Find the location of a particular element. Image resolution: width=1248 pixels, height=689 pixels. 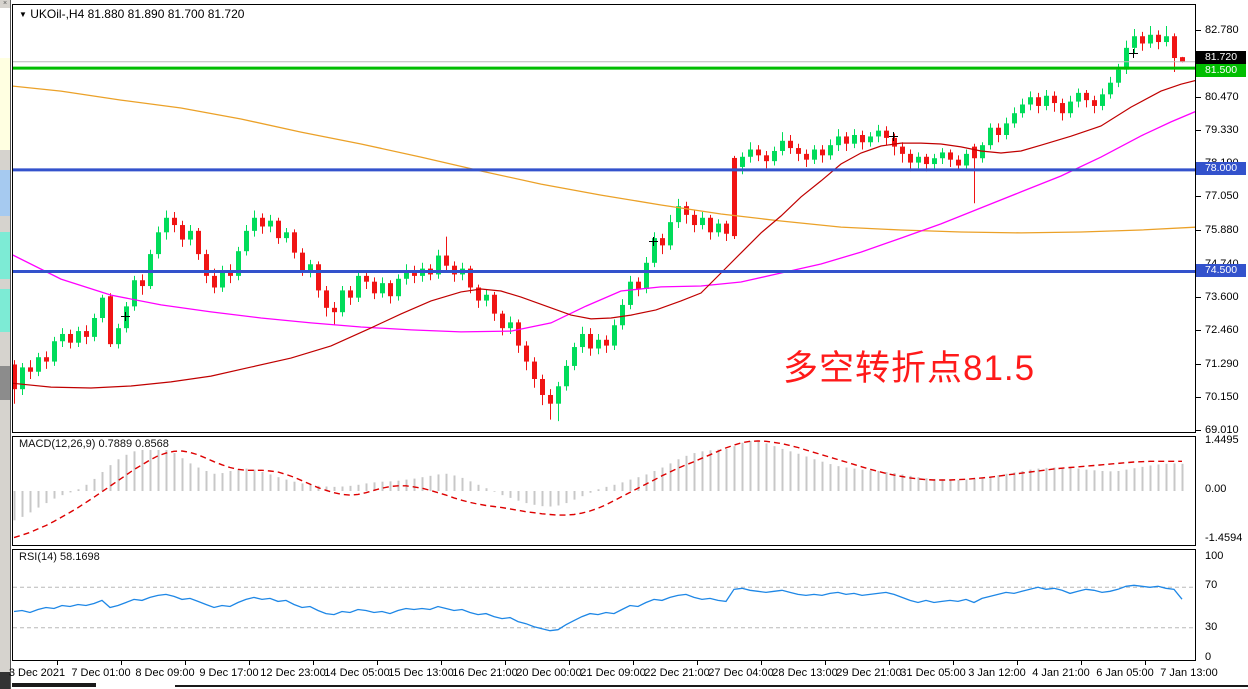

toolbar-block-teal2 is located at coordinates (5, 310).